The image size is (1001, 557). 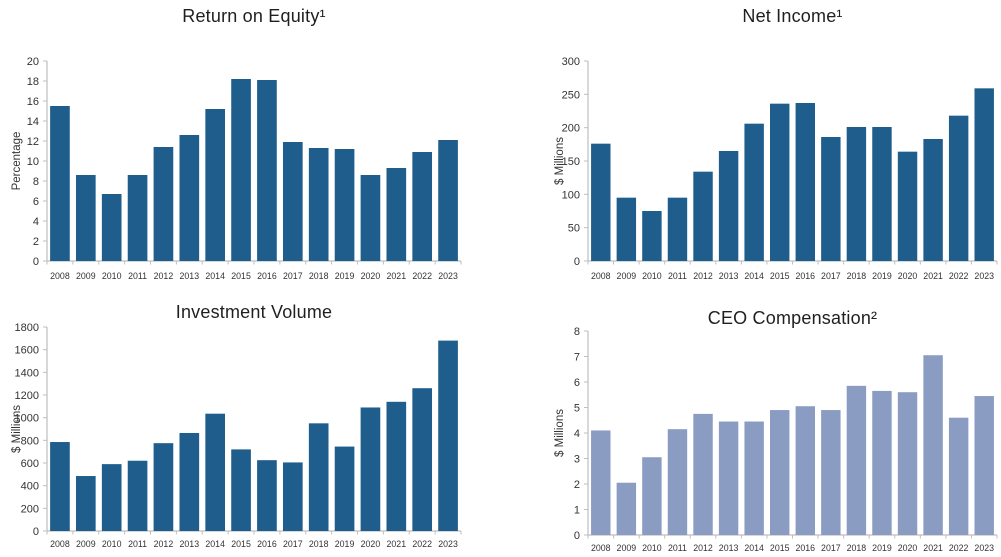 I want to click on bar-2020, so click(x=907, y=463).